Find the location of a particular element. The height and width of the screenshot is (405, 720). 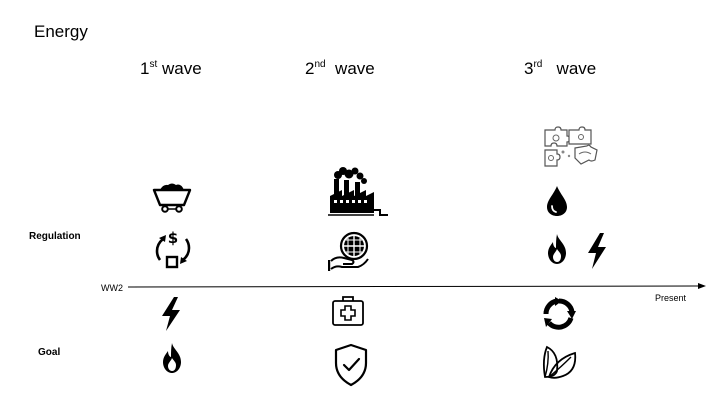

wave-1-header: 1st wave is located at coordinates (171, 68).